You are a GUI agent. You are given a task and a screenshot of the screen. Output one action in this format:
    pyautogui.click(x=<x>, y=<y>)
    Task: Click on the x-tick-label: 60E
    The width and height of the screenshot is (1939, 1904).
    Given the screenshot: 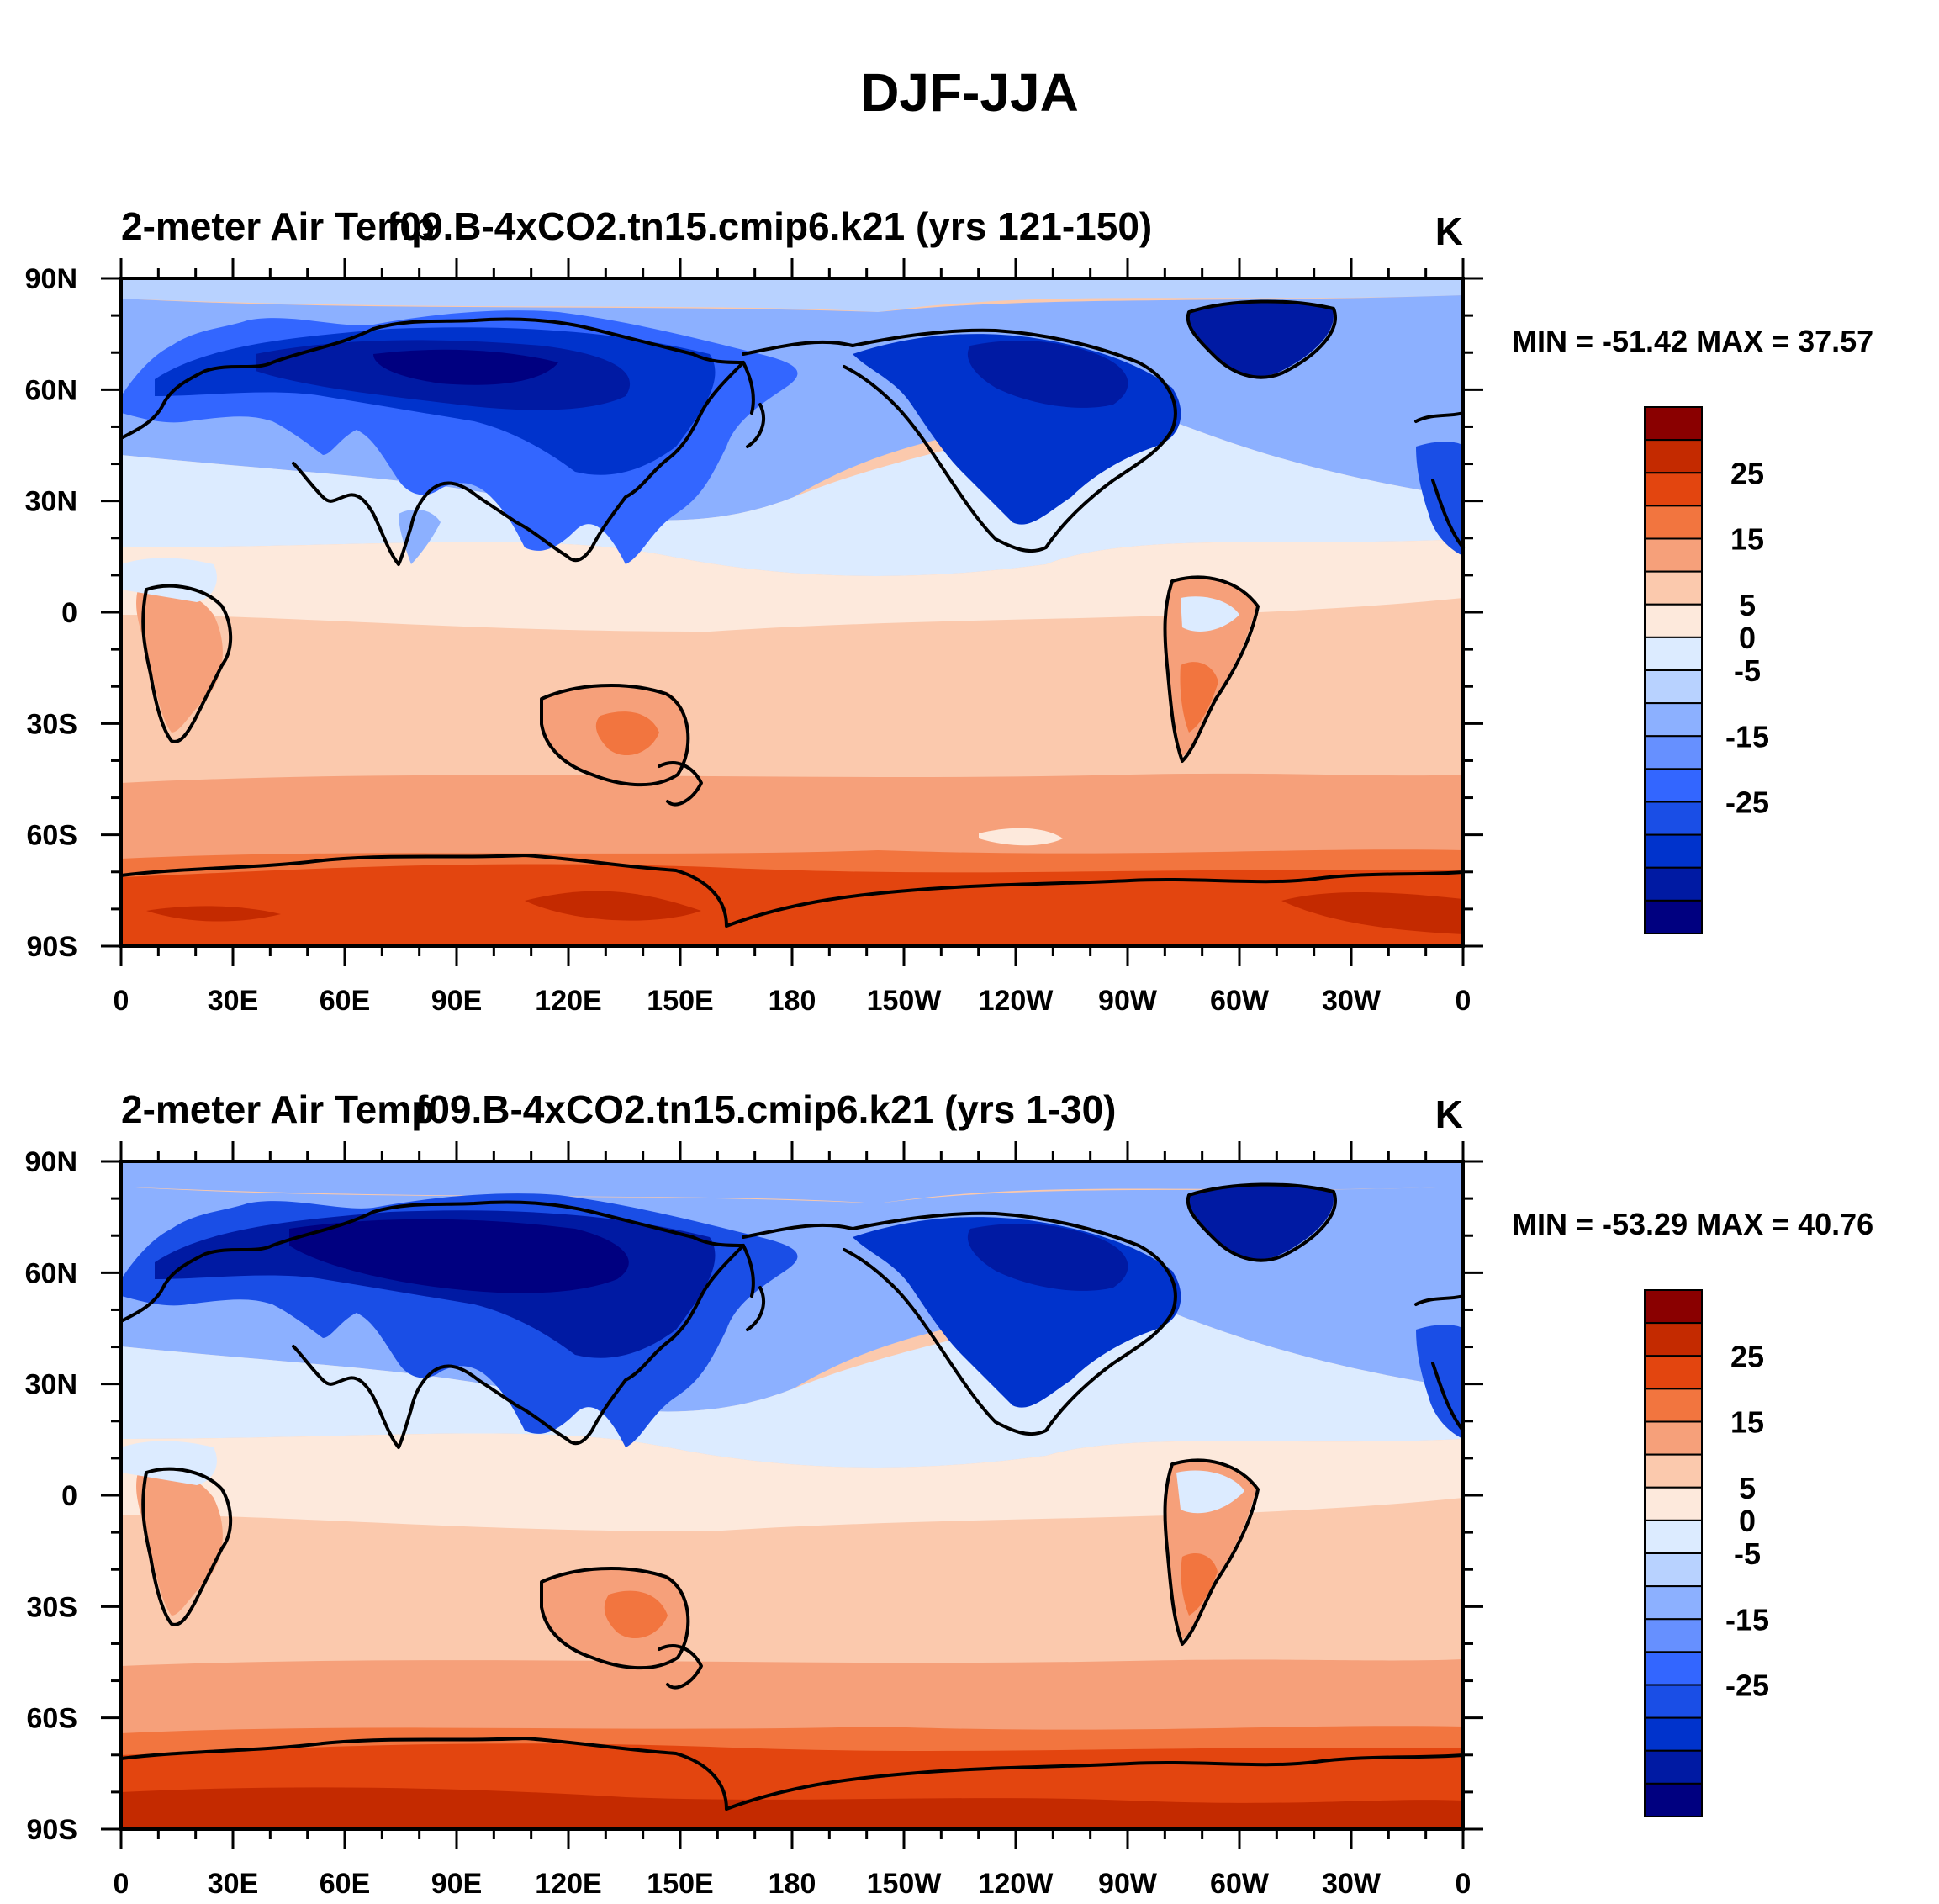 What is the action you would take?
    pyautogui.click(x=345, y=1884)
    